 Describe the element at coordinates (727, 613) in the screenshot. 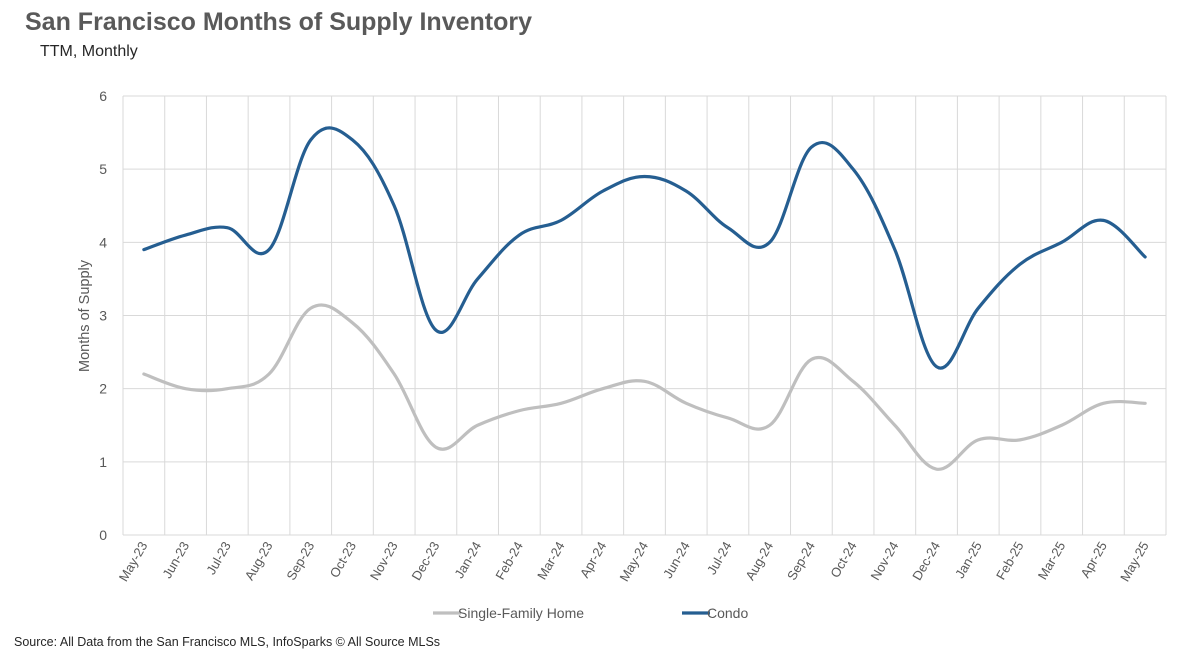

I see `legend-label: Condo` at that location.